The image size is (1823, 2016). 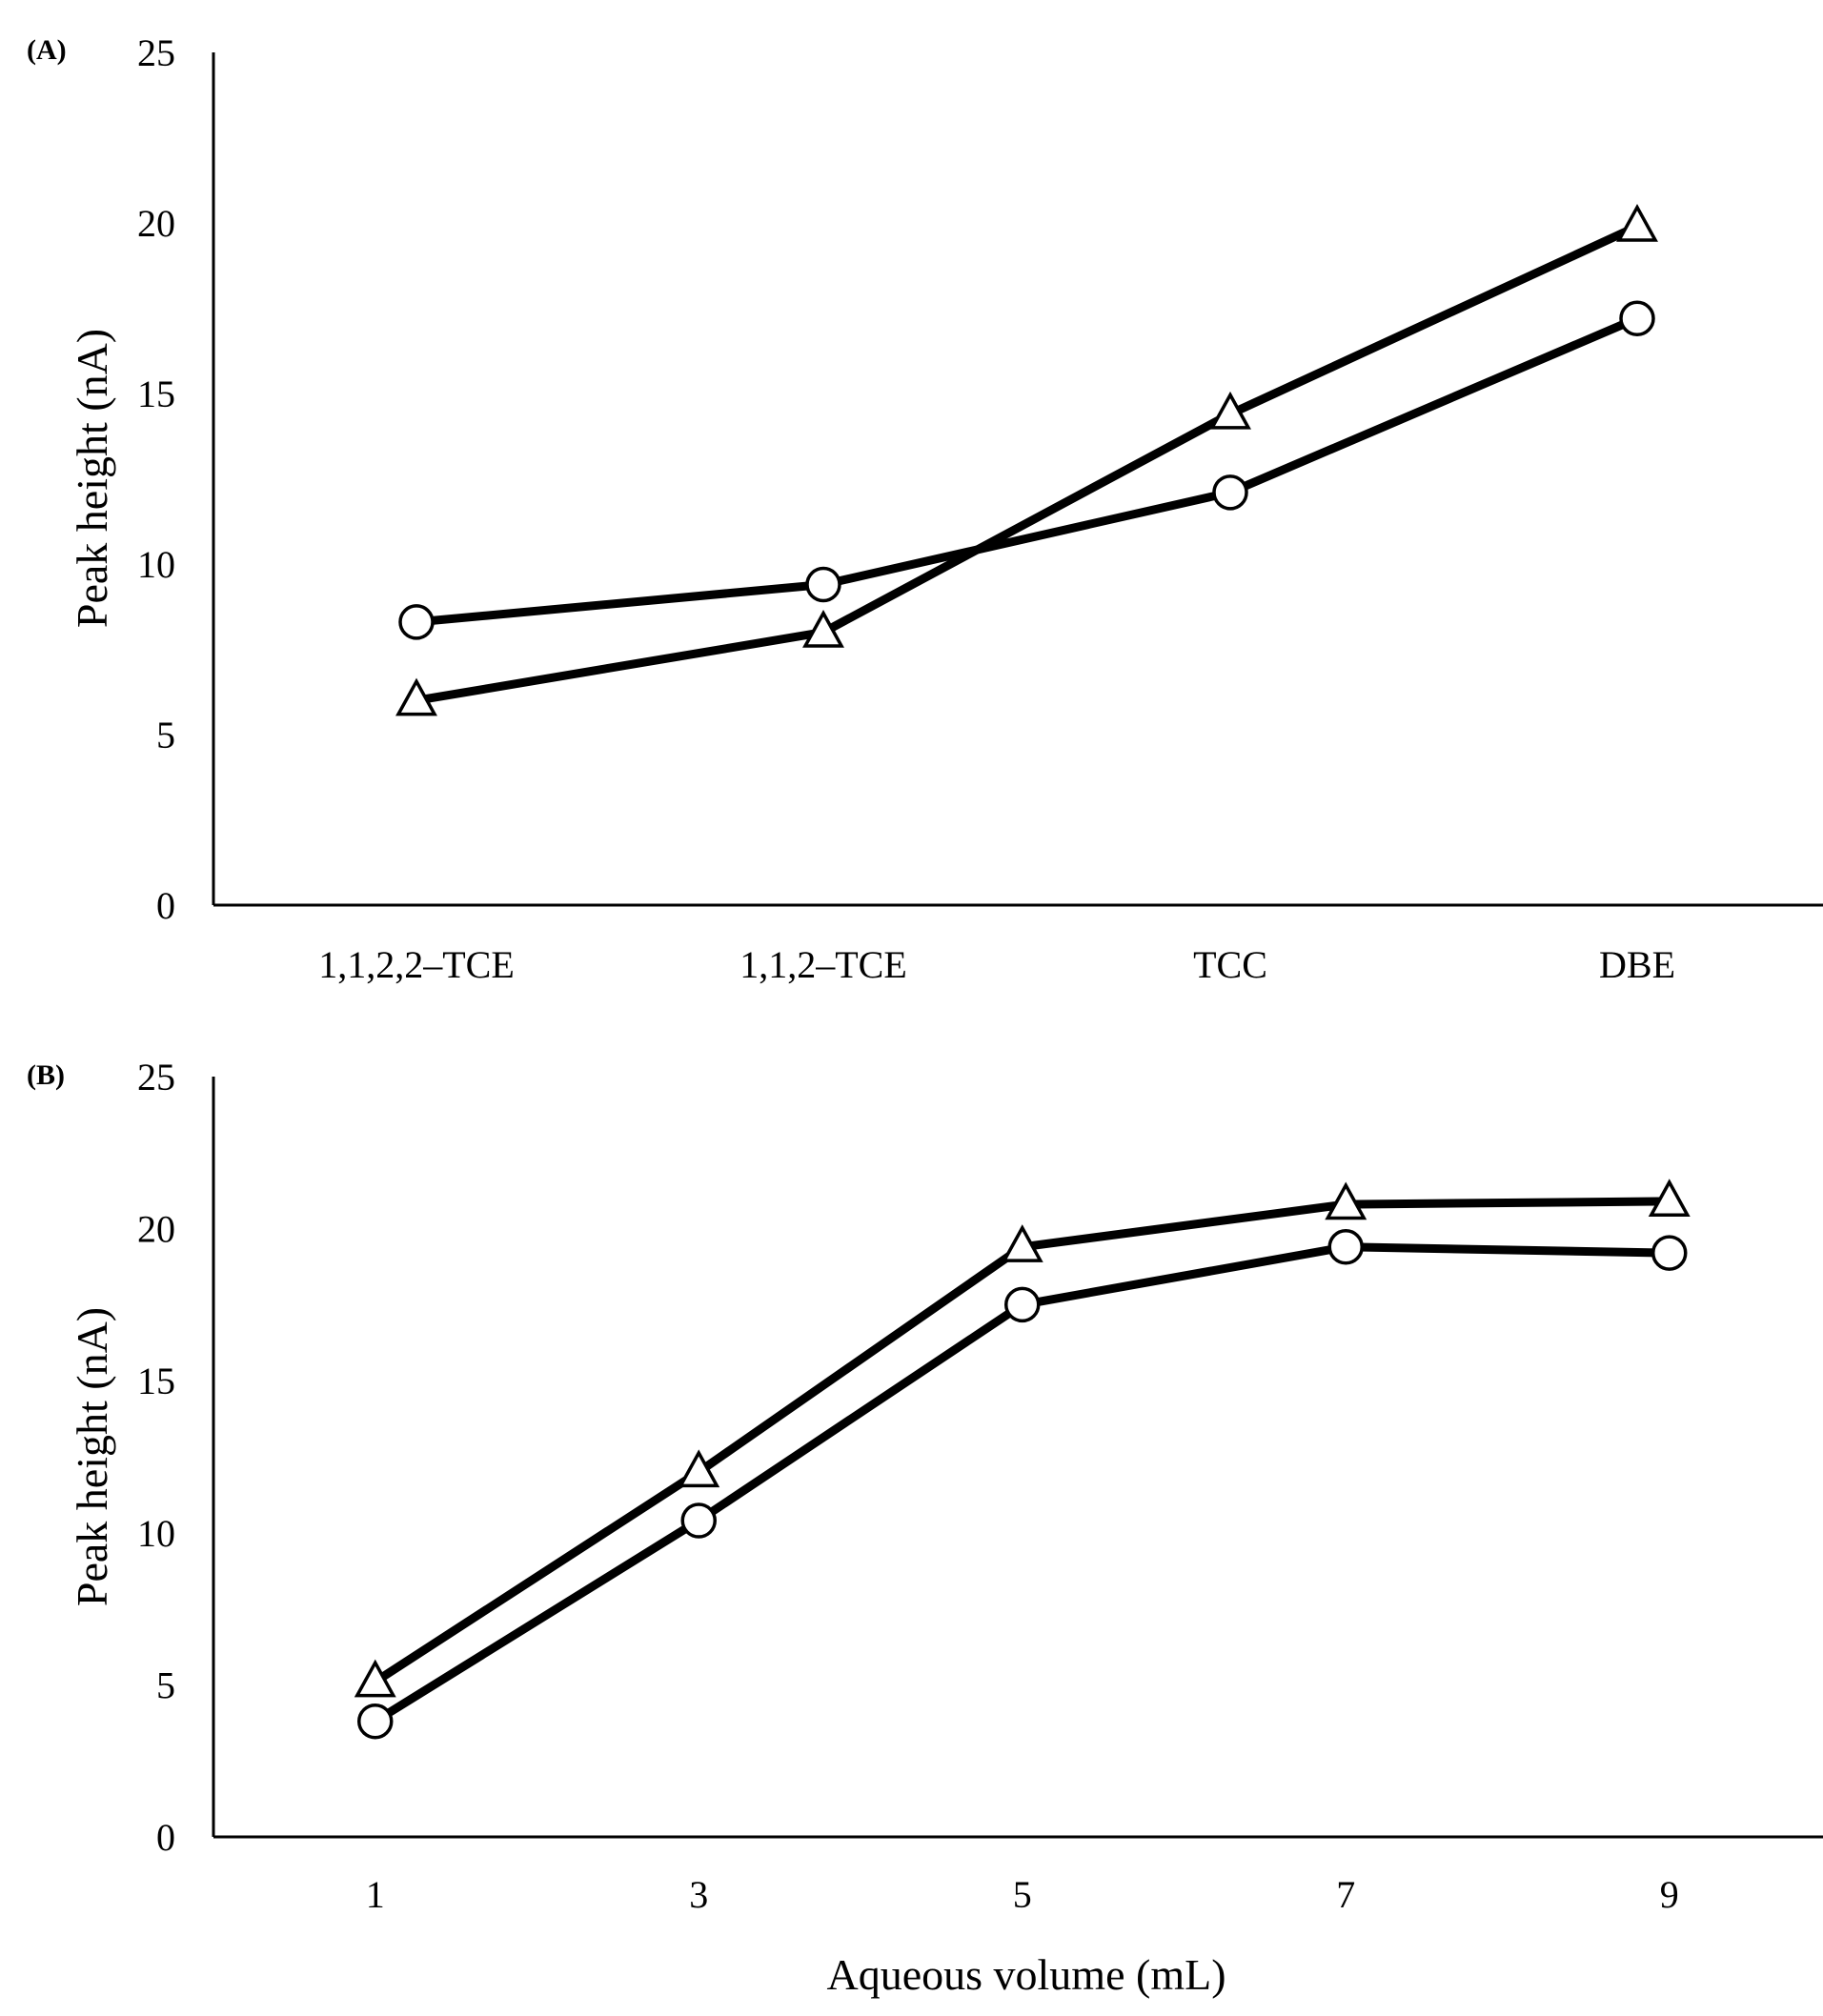 What do you see at coordinates (156, 564) in the screenshot?
I see `panel-a-y-tick-label: 10` at bounding box center [156, 564].